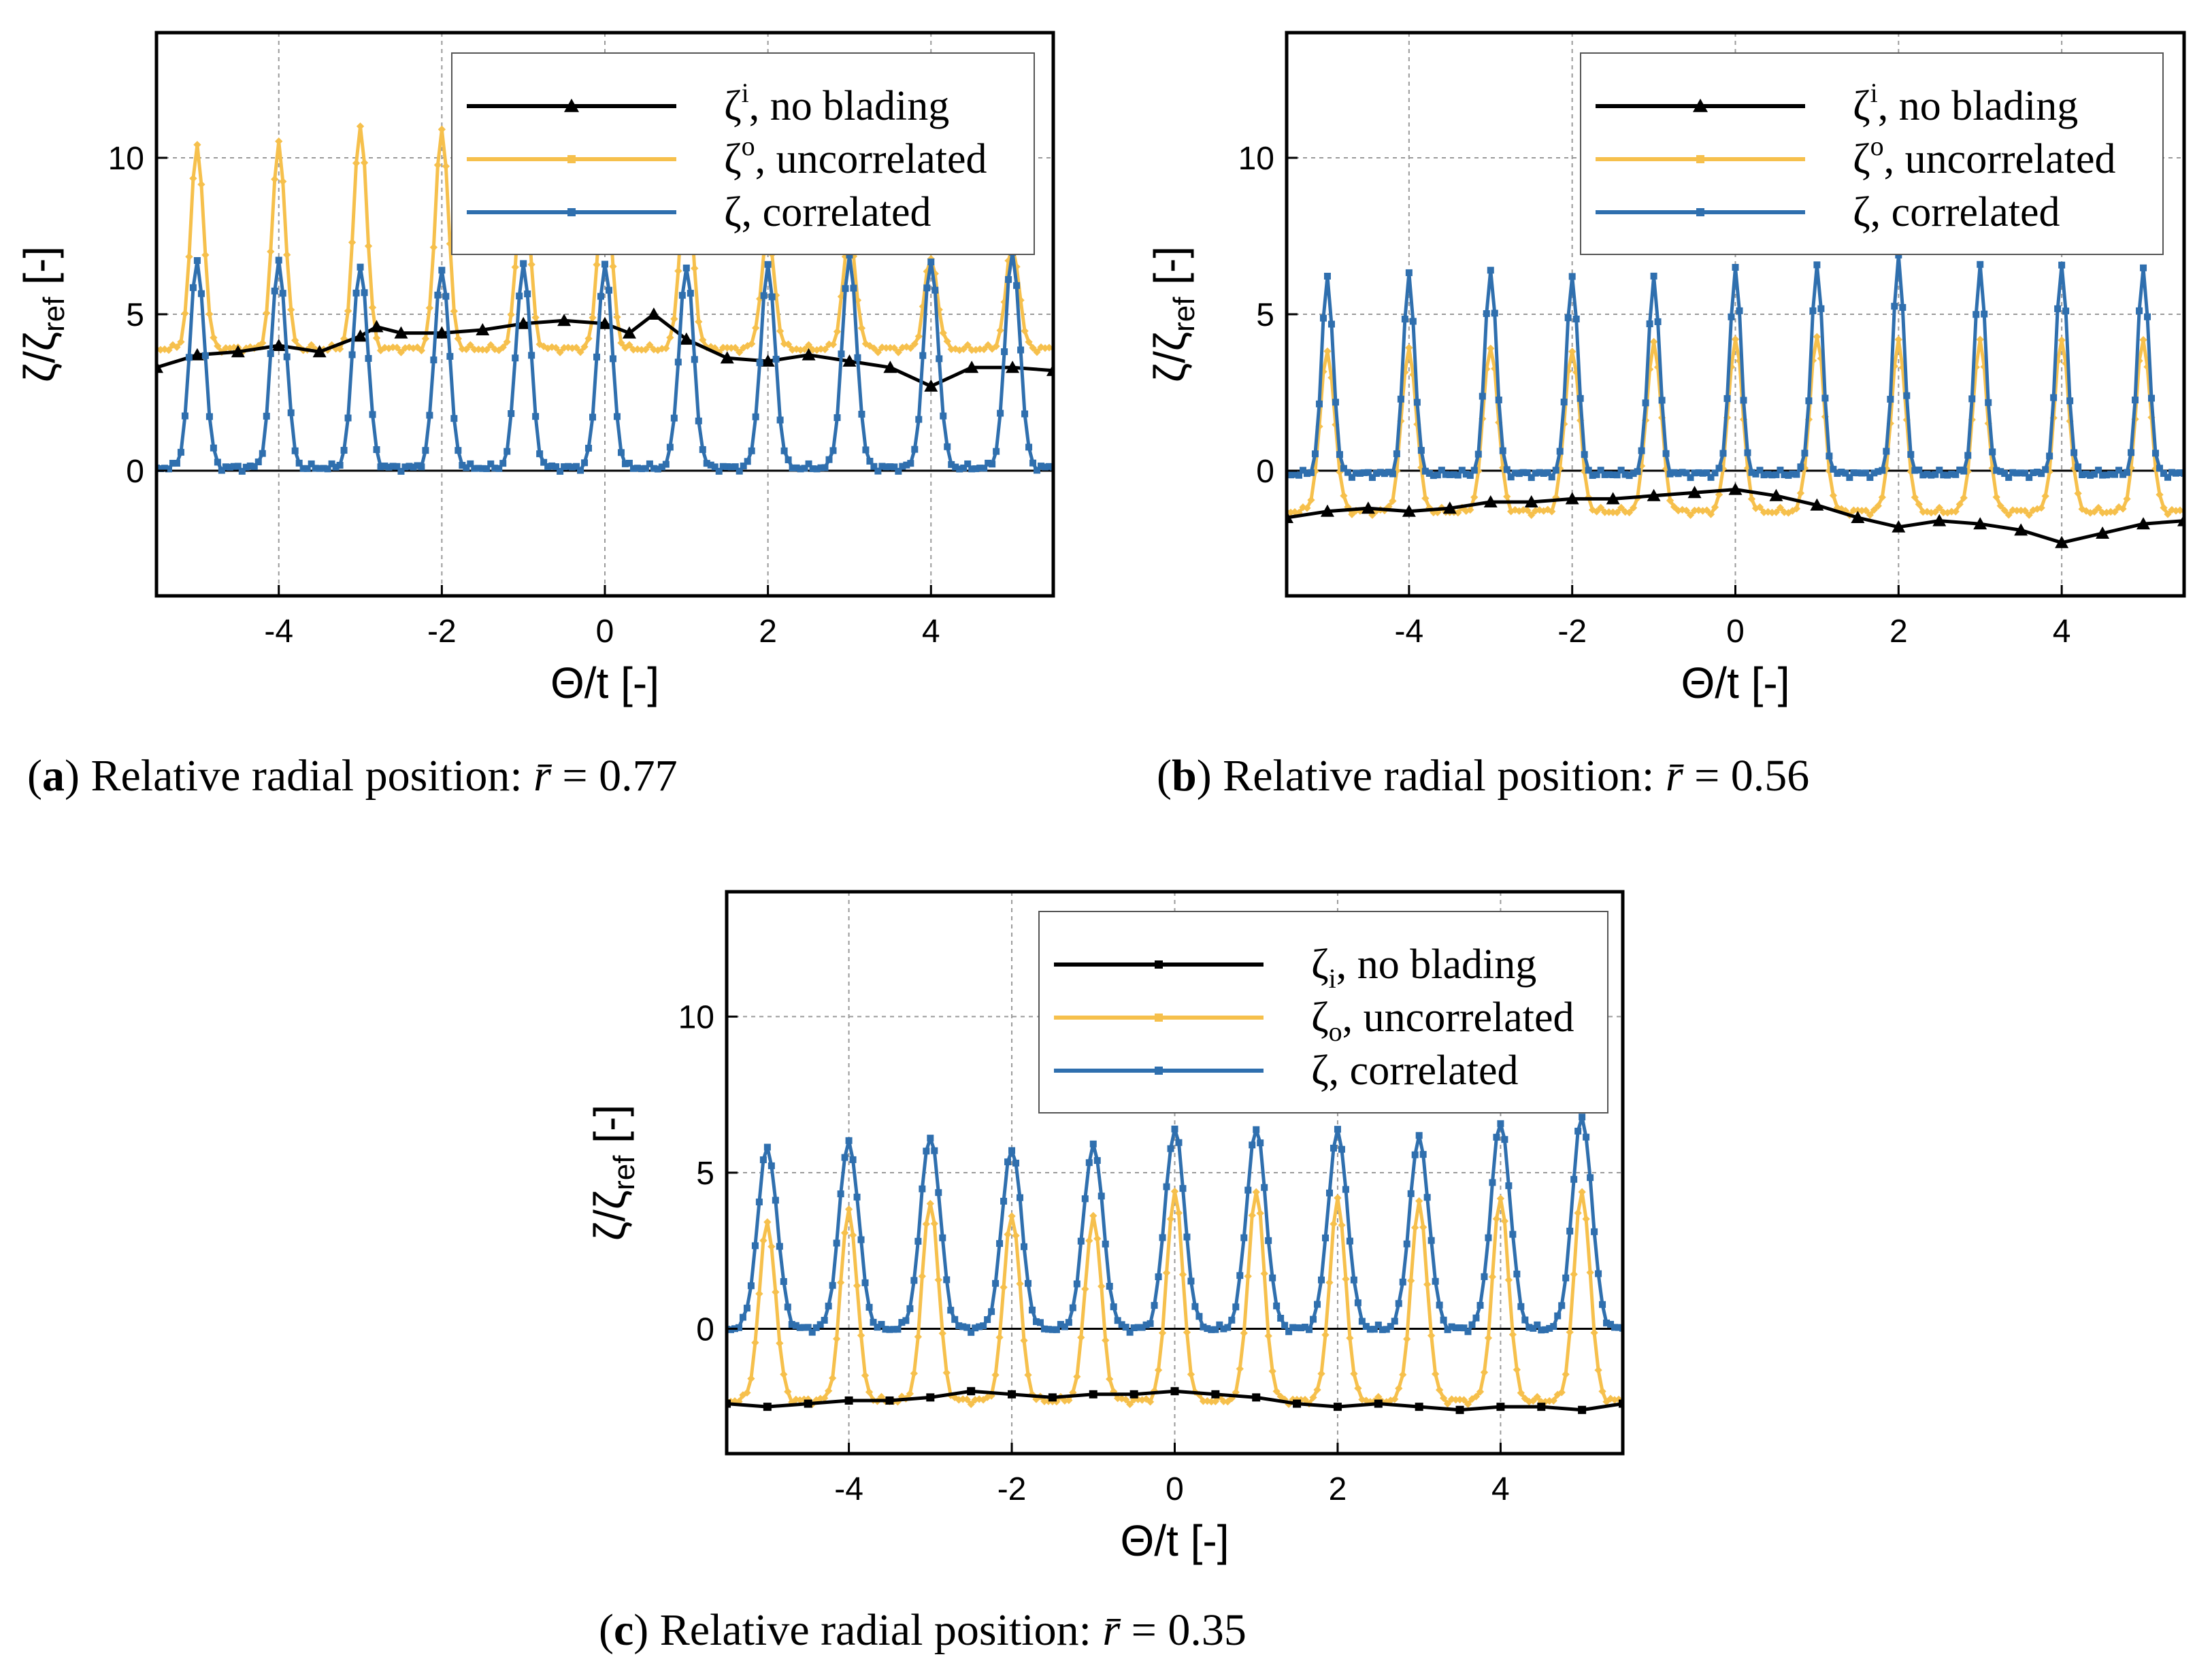  What do you see at coordinates (827, 212) in the screenshot?
I see `legend-label-correlated: ζ, correlated` at bounding box center [827, 212].